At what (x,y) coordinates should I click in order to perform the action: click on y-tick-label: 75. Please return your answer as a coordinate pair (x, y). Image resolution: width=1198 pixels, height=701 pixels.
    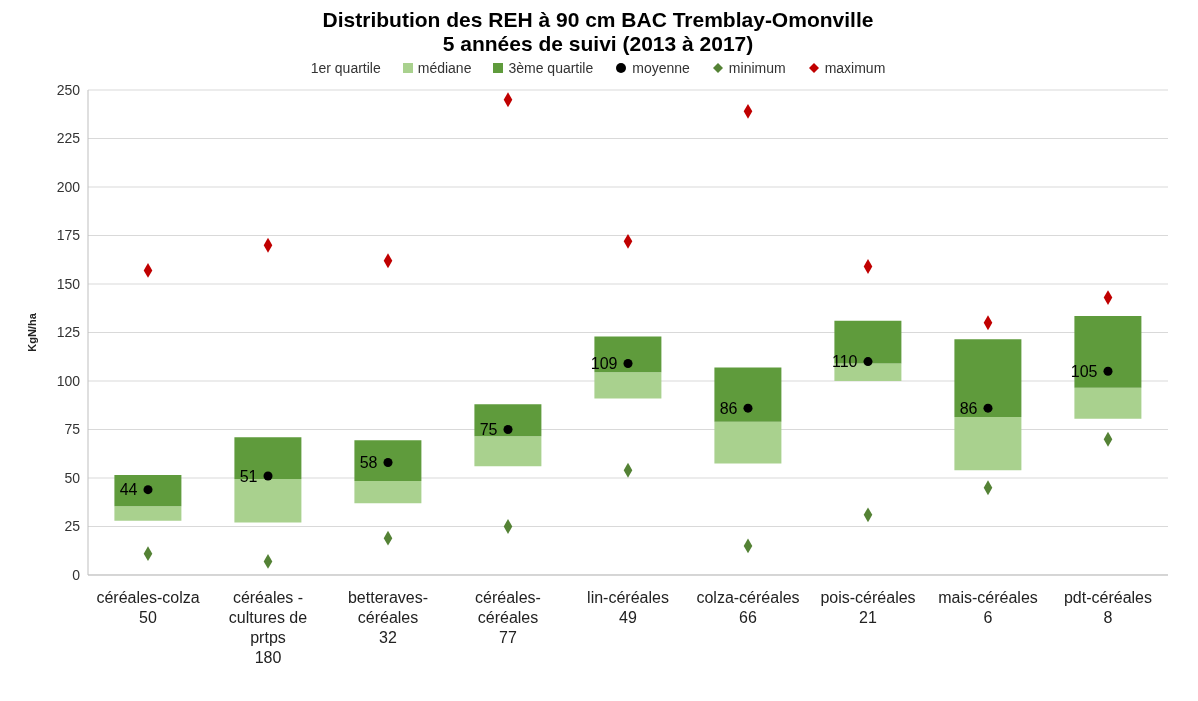
    Looking at the image, I should click on (72, 429).